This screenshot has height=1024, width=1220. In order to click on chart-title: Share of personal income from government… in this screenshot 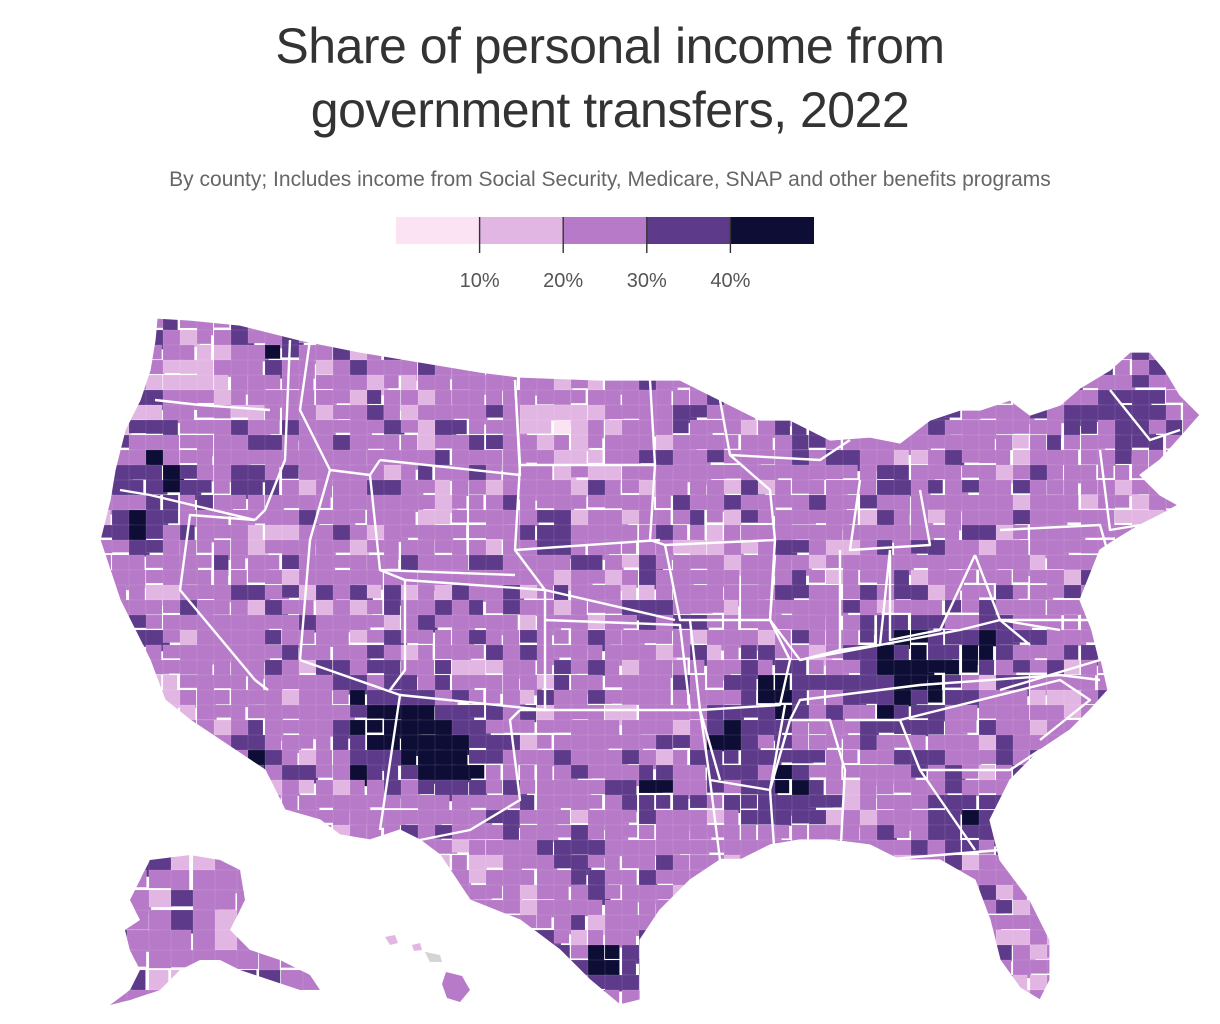, I will do `click(610, 78)`.